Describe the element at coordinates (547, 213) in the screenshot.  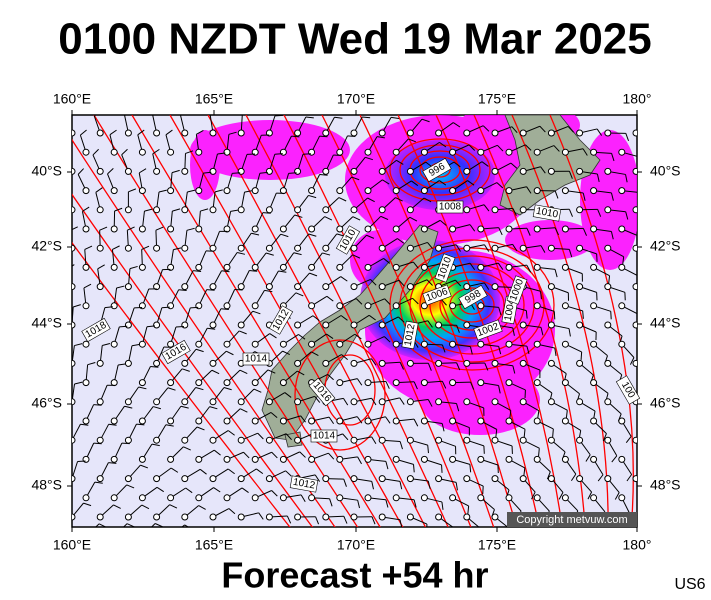
I see `isobar-label-group: 1010` at that location.